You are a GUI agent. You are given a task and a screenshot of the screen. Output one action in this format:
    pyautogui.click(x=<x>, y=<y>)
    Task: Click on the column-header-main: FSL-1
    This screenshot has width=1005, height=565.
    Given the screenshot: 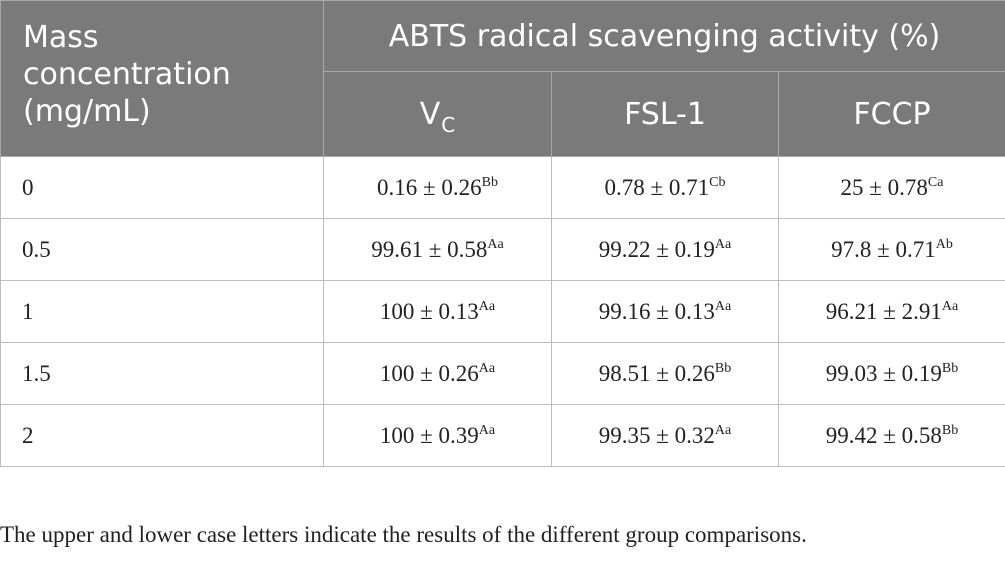 What is the action you would take?
    pyautogui.click(x=665, y=114)
    